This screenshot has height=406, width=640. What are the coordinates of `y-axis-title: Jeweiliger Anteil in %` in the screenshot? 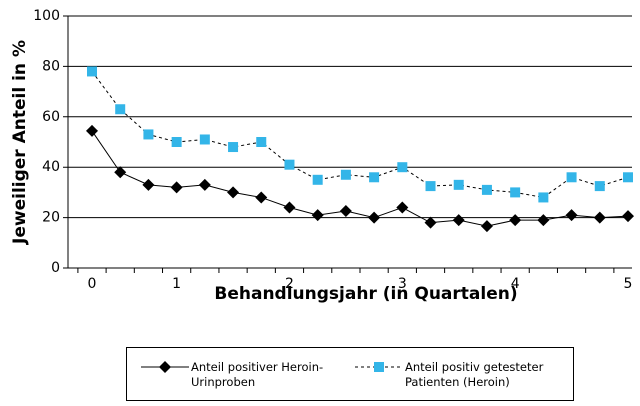 It's located at (20, 142).